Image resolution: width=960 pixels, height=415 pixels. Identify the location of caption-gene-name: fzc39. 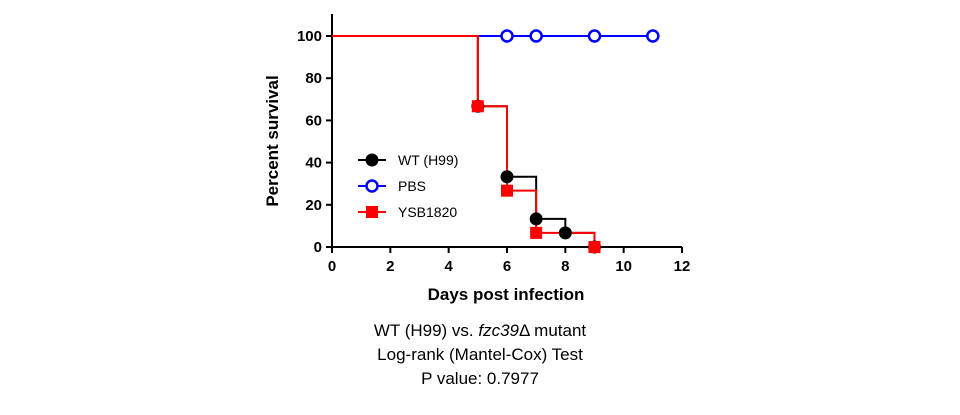
(499, 330).